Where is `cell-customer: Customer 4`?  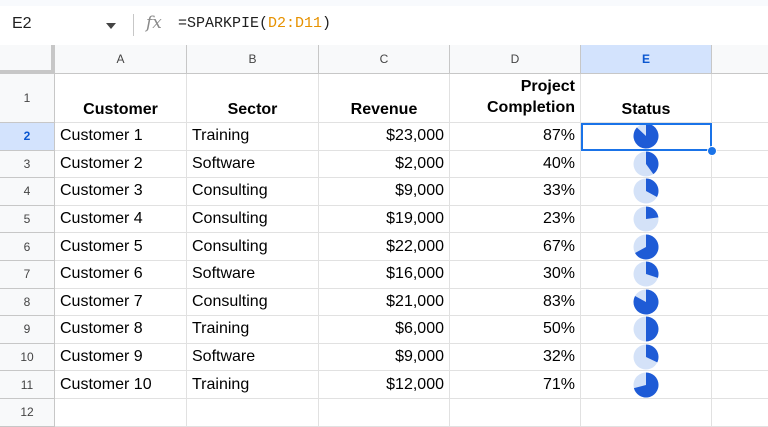 cell-customer: Customer 4 is located at coordinates (121, 219).